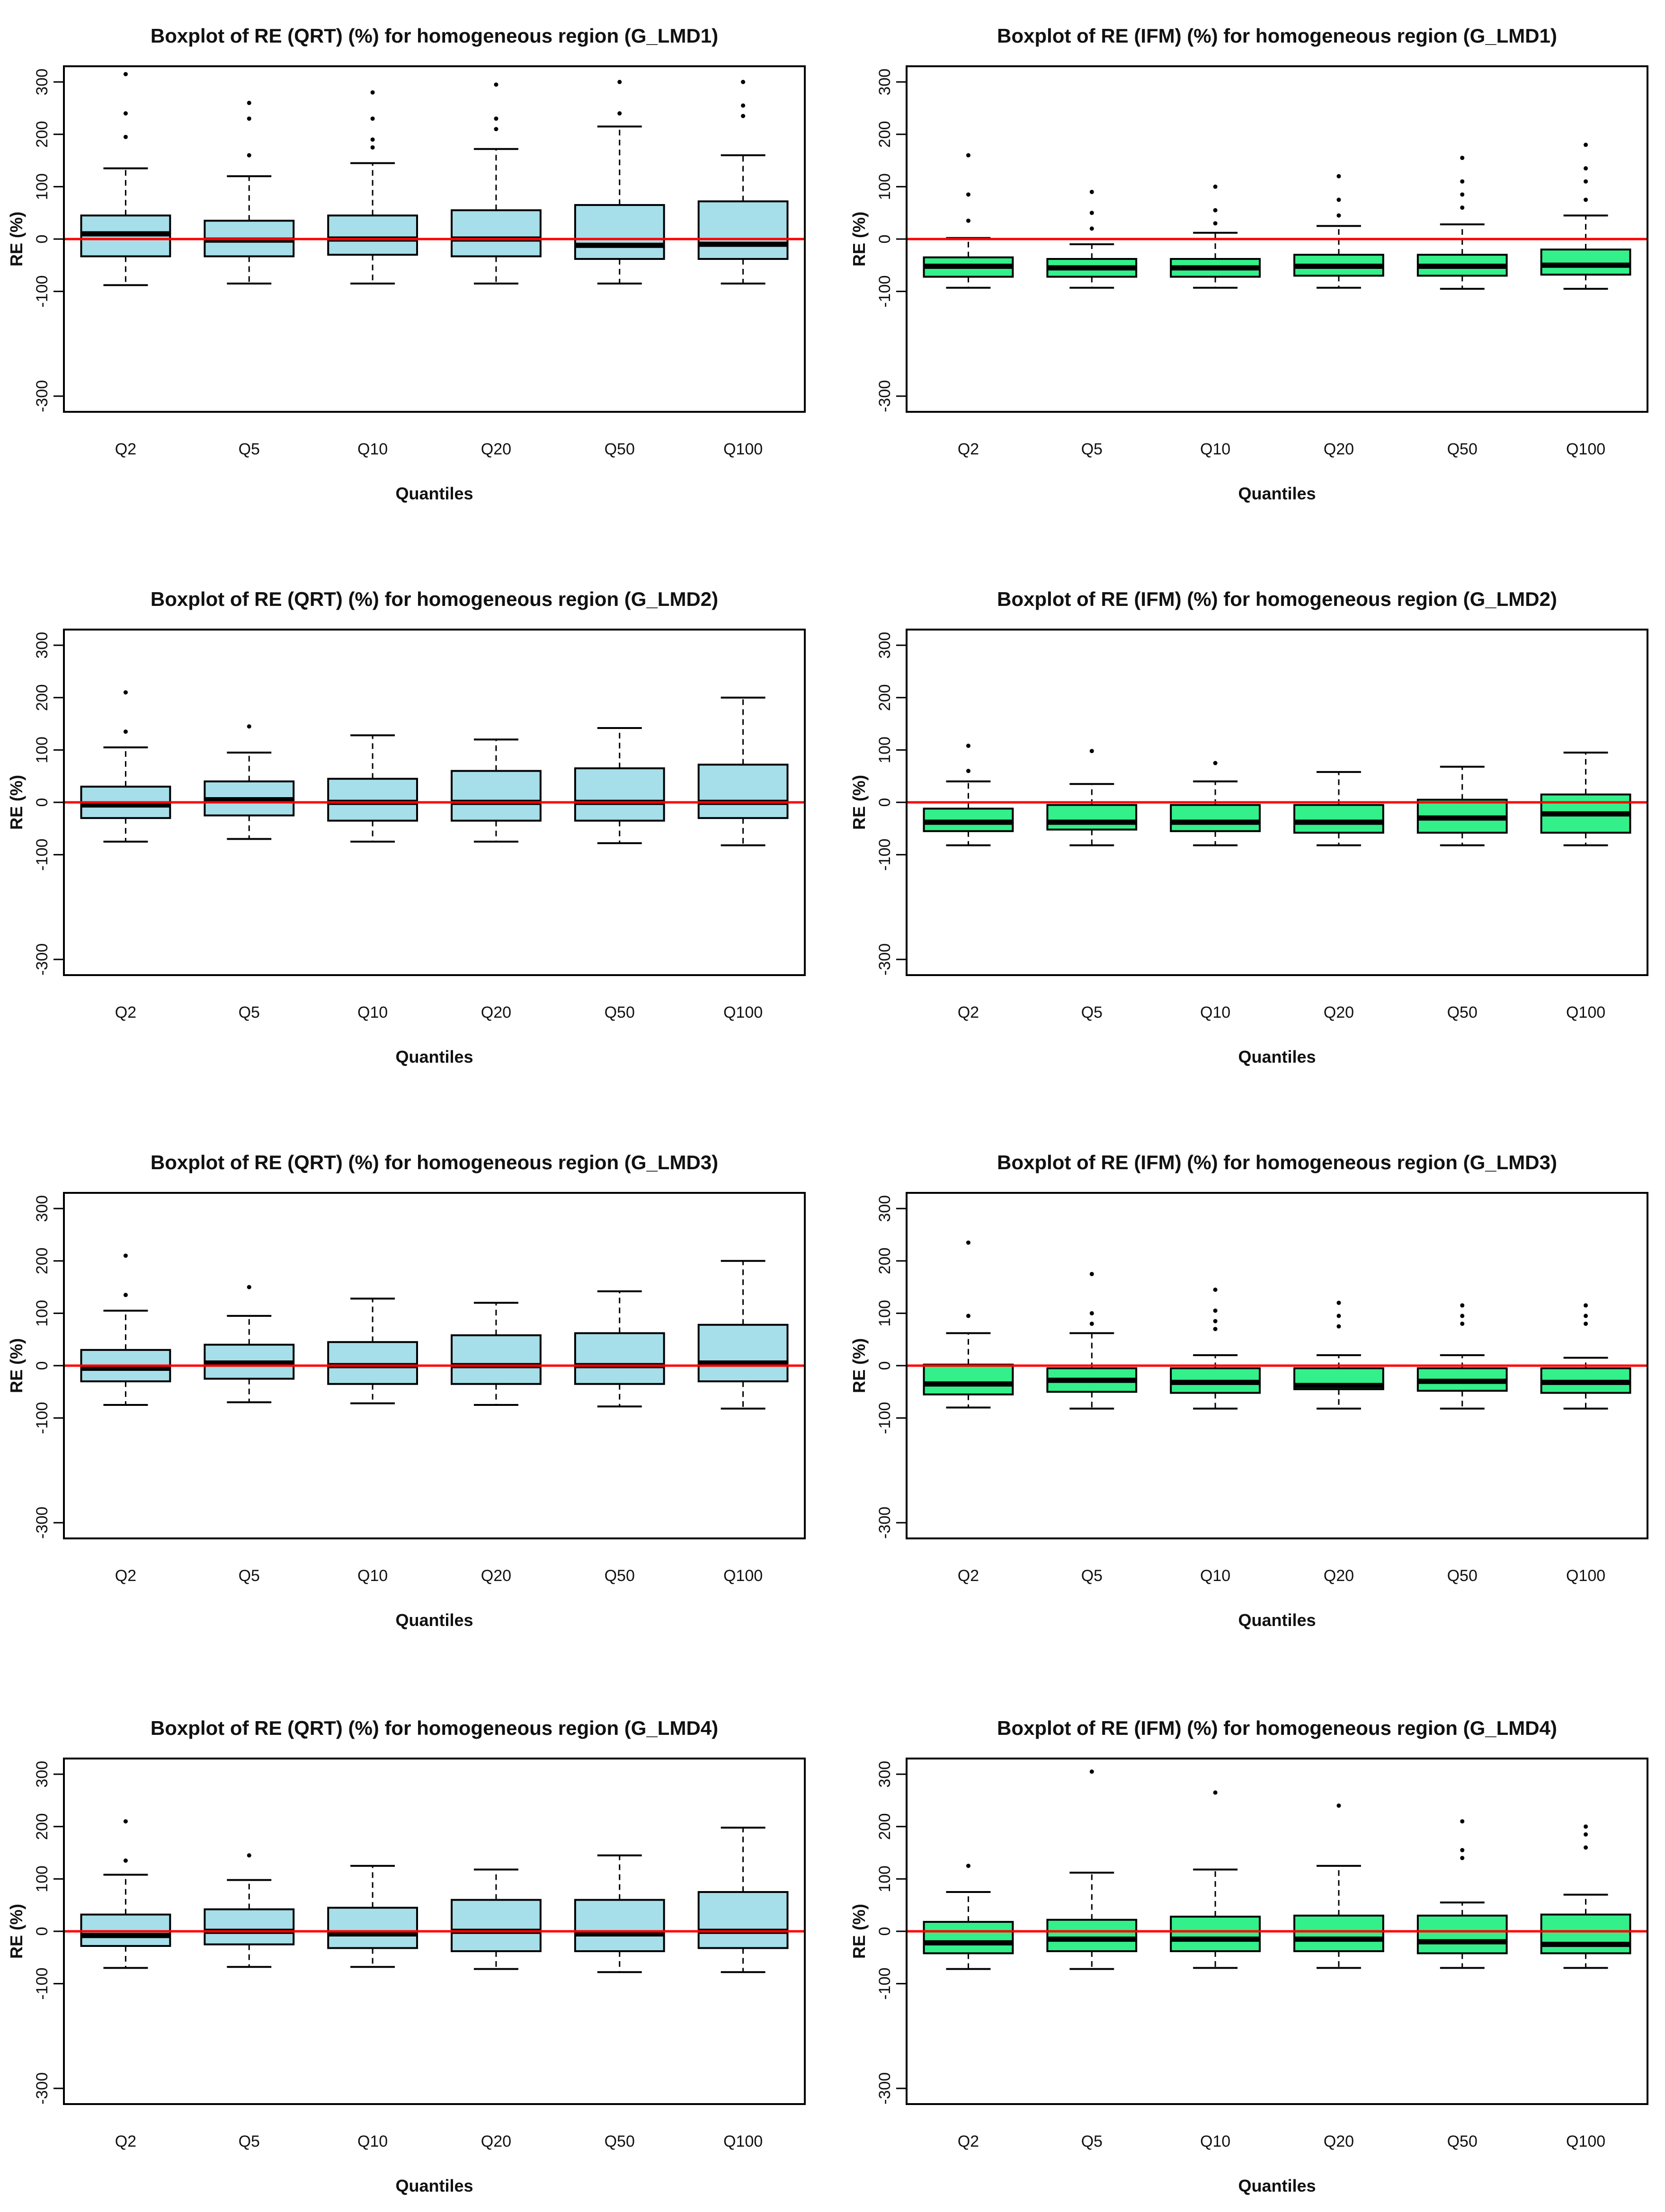  Describe the element at coordinates (249, 1344) in the screenshot. I see `box-q5` at that location.